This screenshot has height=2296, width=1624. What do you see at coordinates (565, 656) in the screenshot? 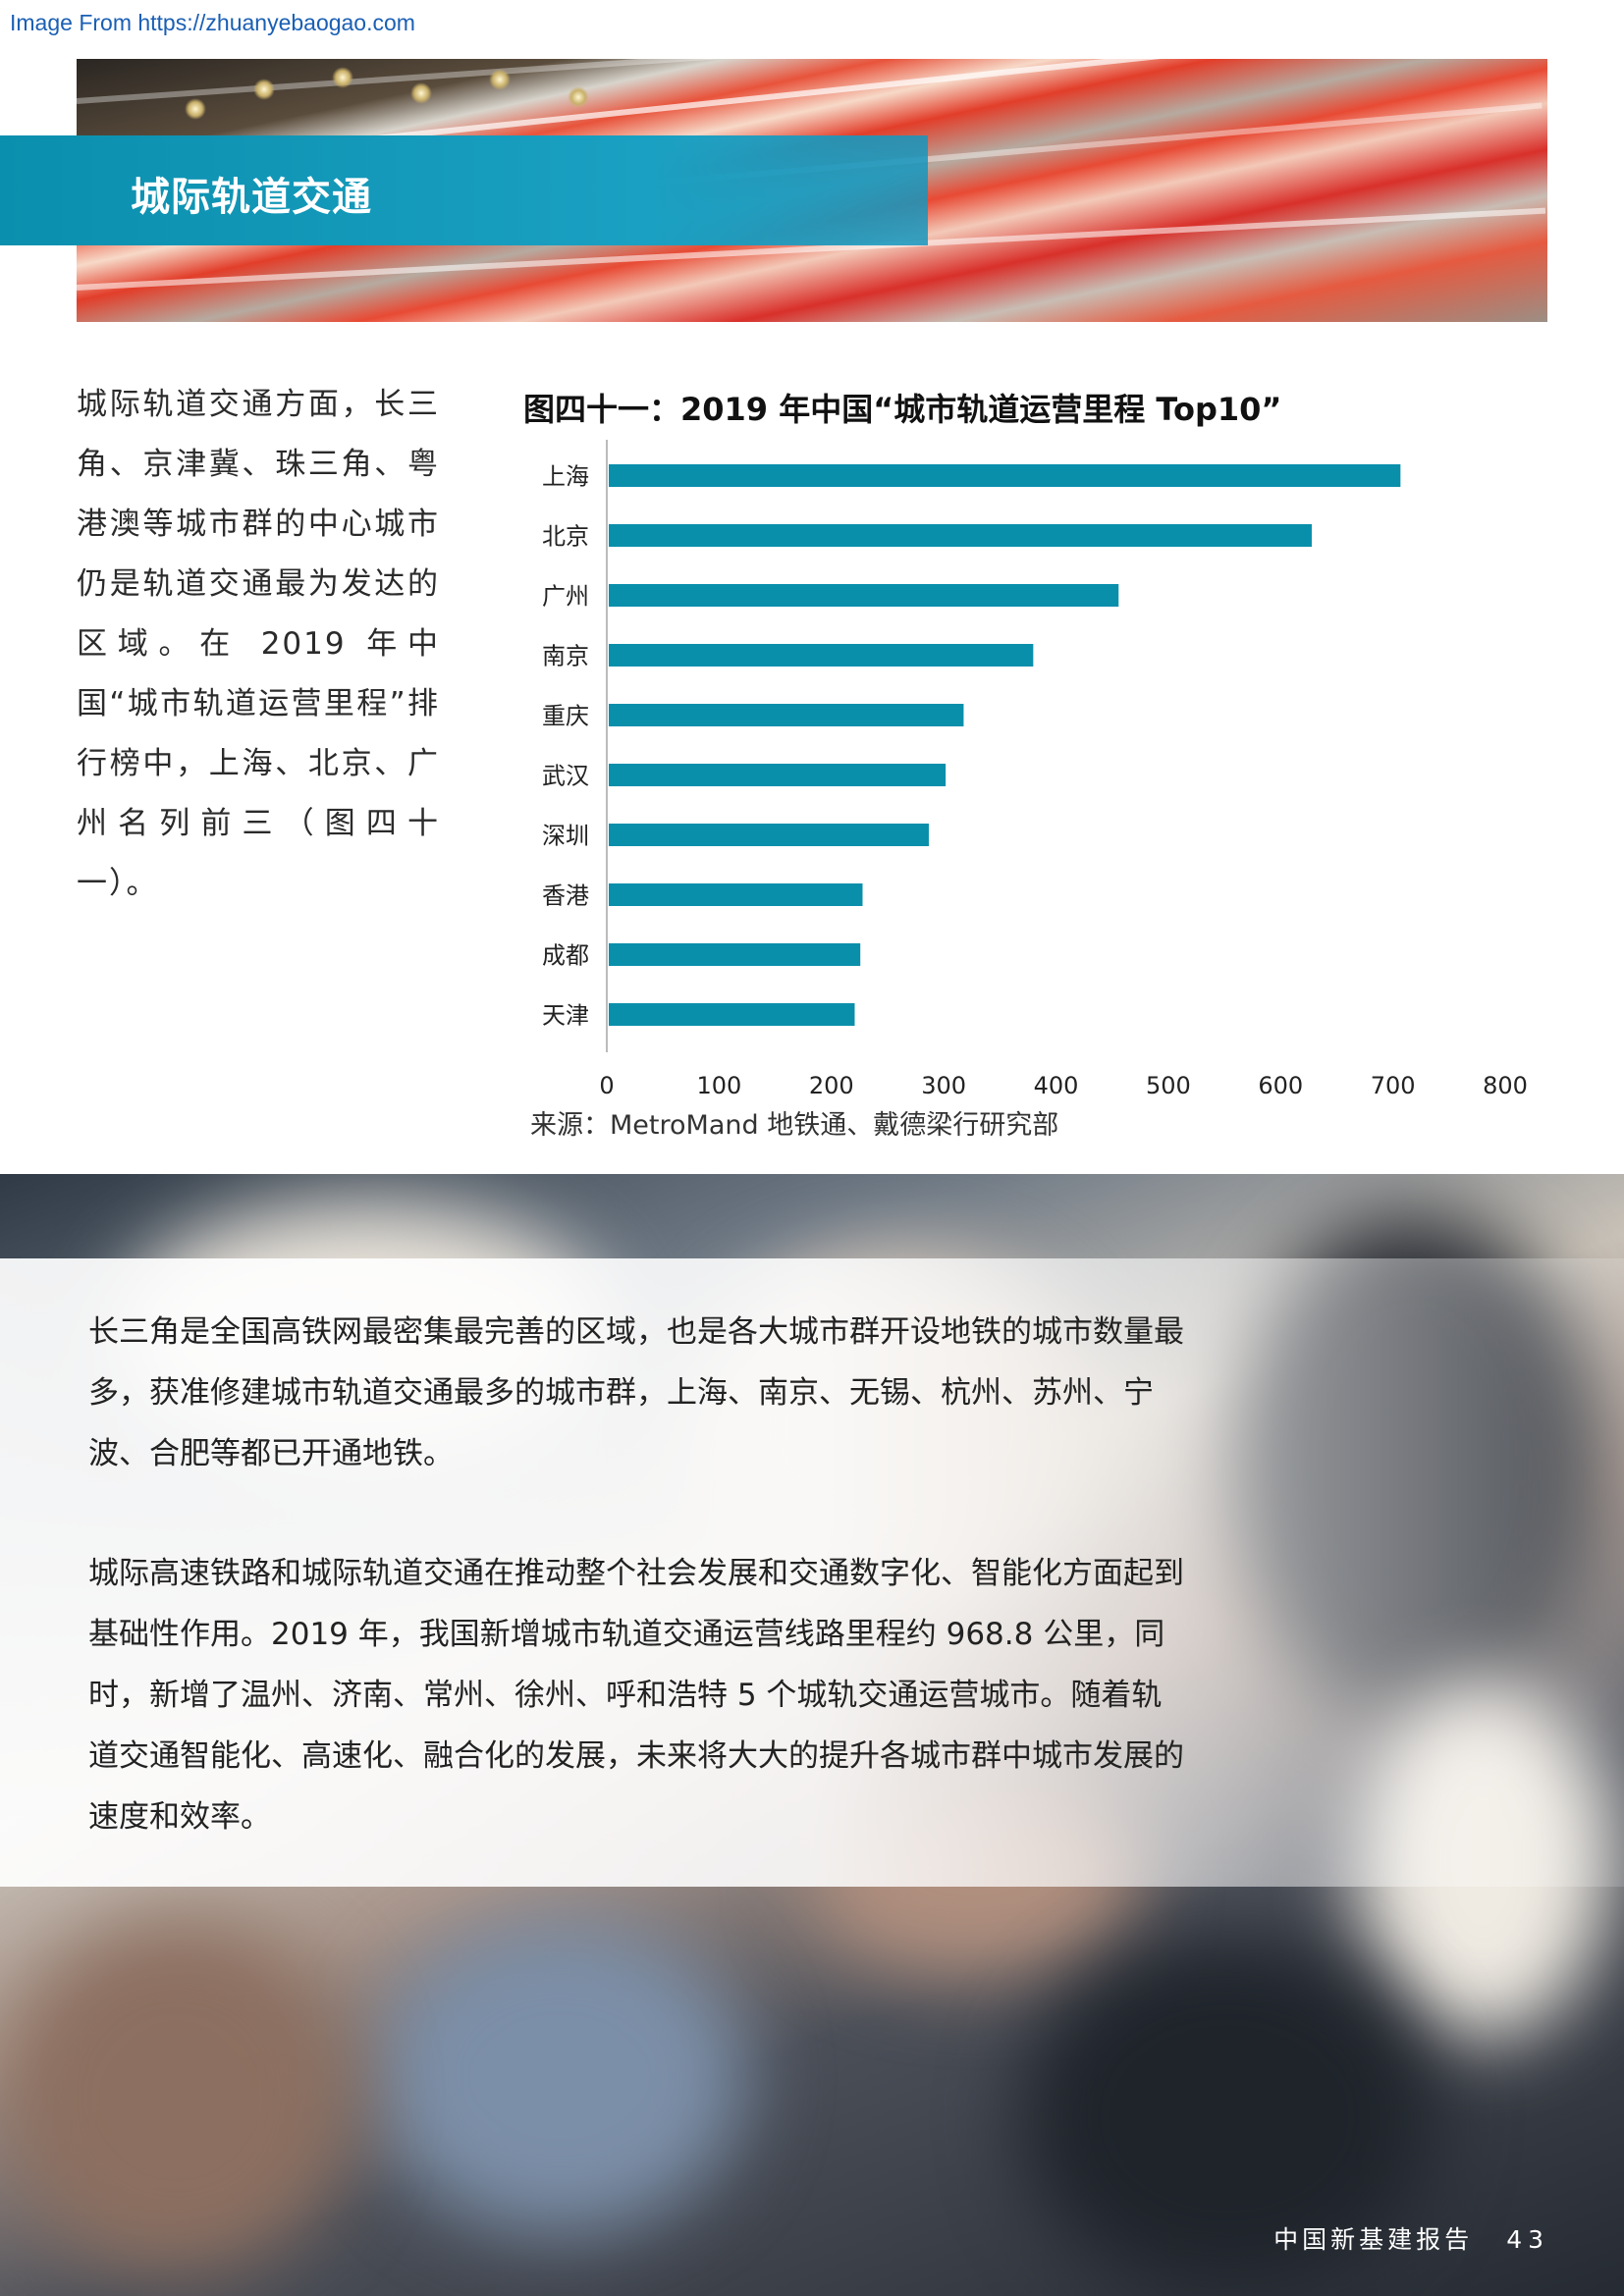
I see `category-label: 南京` at bounding box center [565, 656].